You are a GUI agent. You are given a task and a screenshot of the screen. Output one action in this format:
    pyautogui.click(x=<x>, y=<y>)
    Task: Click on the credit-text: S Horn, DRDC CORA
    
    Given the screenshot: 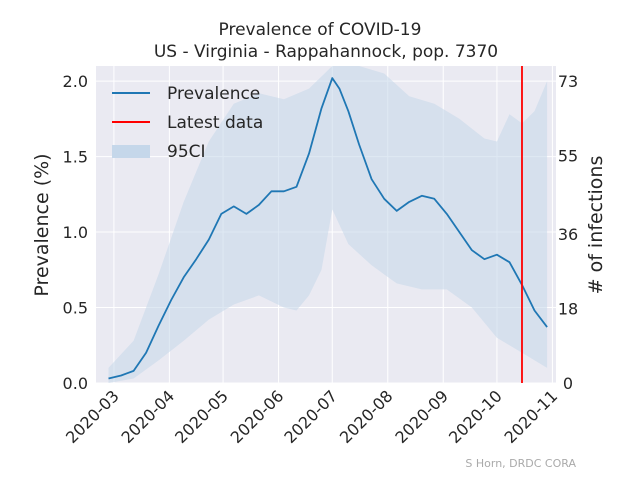 What is the action you would take?
    pyautogui.click(x=520, y=463)
    